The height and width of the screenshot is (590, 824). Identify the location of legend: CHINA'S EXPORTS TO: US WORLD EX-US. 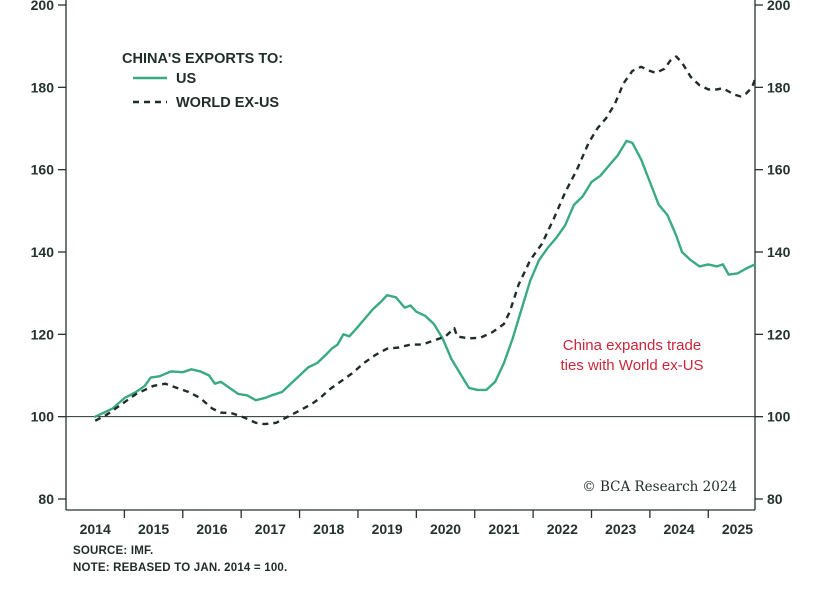
(202, 81).